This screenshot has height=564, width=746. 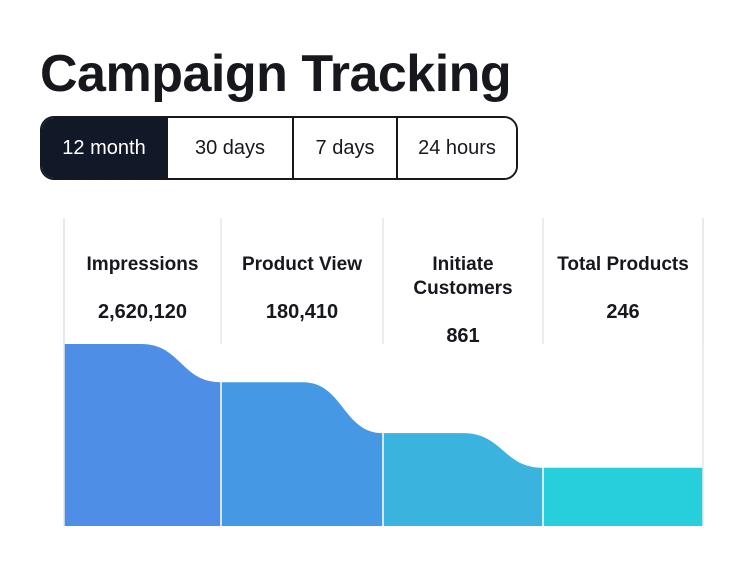 What do you see at coordinates (462, 336) in the screenshot?
I see `stage-value-3: 861` at bounding box center [462, 336].